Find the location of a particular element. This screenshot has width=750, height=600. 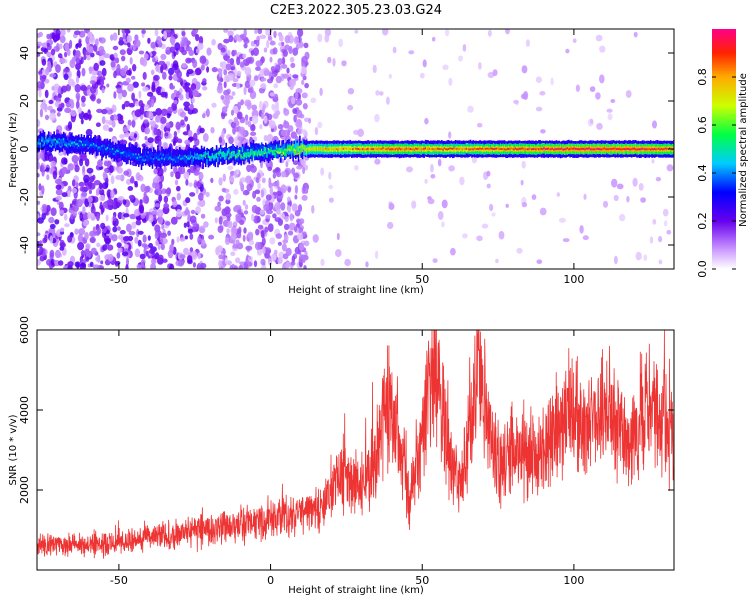

spectrogram-x-label: Height of straight line (km) is located at coordinates (356, 290).